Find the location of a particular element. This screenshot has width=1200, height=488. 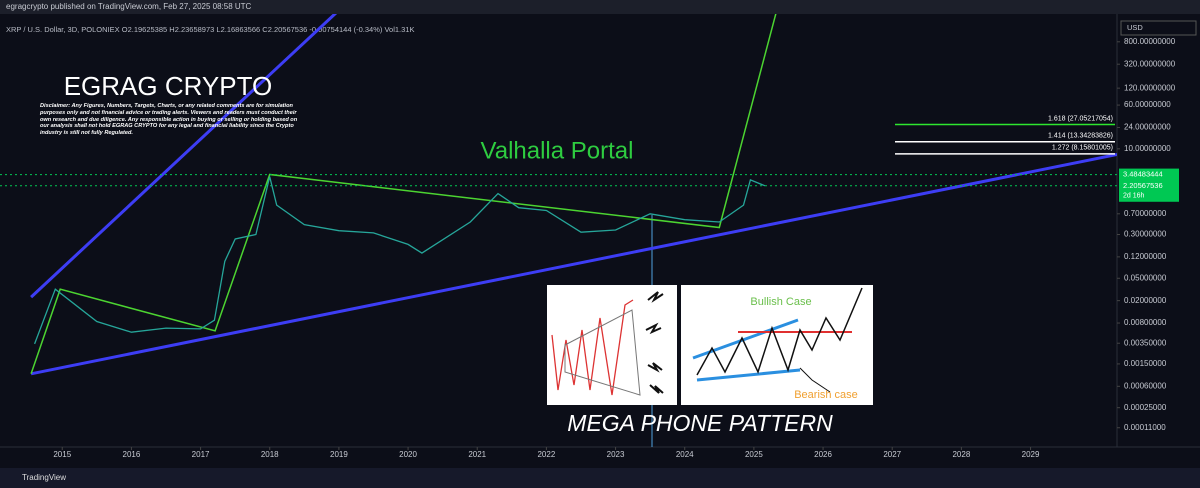

y-tick-label: 0.00011000 is located at coordinates (1145, 427).